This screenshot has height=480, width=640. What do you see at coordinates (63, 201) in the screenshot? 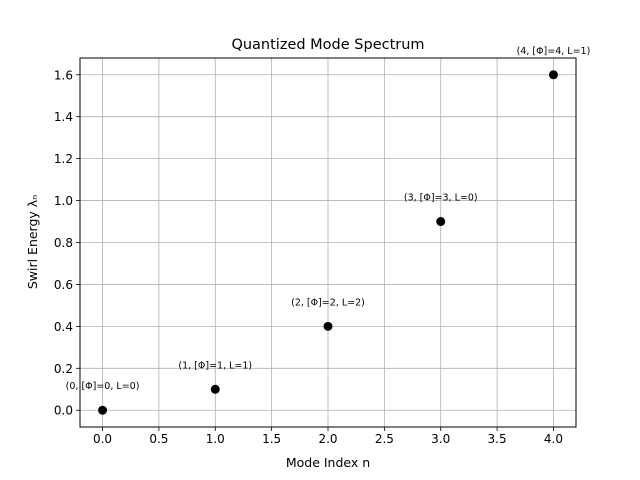
I see `y-tick-label: 1.0` at bounding box center [63, 201].